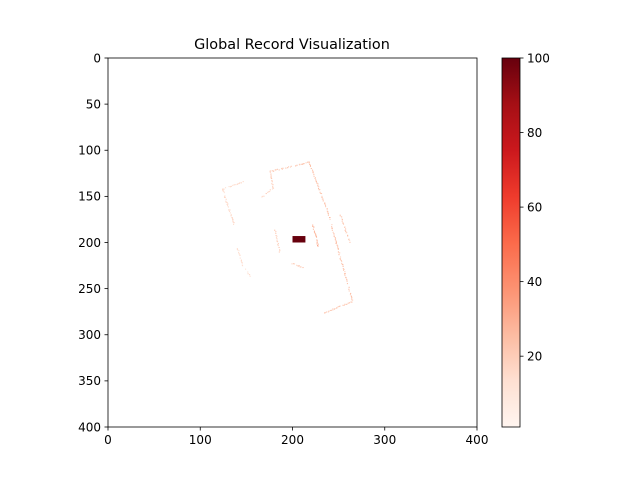 Image resolution: width=640 pixels, height=480 pixels. I want to click on colorbar-tick-label: 100, so click(538, 58).